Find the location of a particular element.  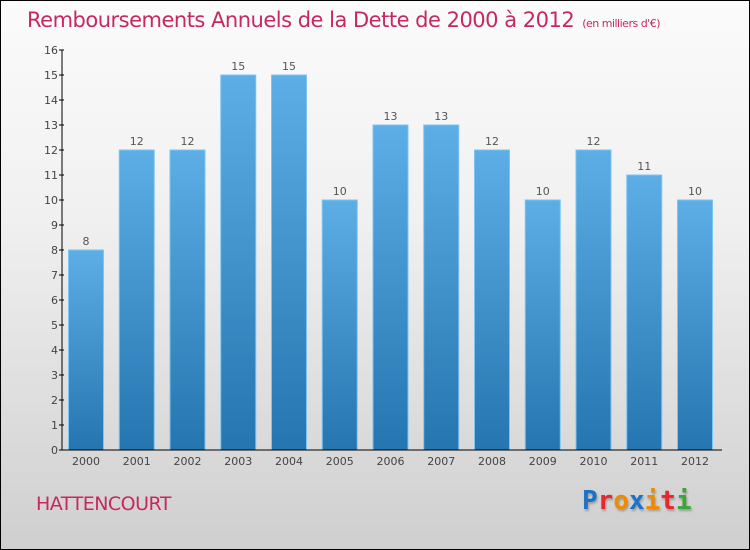

bar-2008 is located at coordinates (492, 300).